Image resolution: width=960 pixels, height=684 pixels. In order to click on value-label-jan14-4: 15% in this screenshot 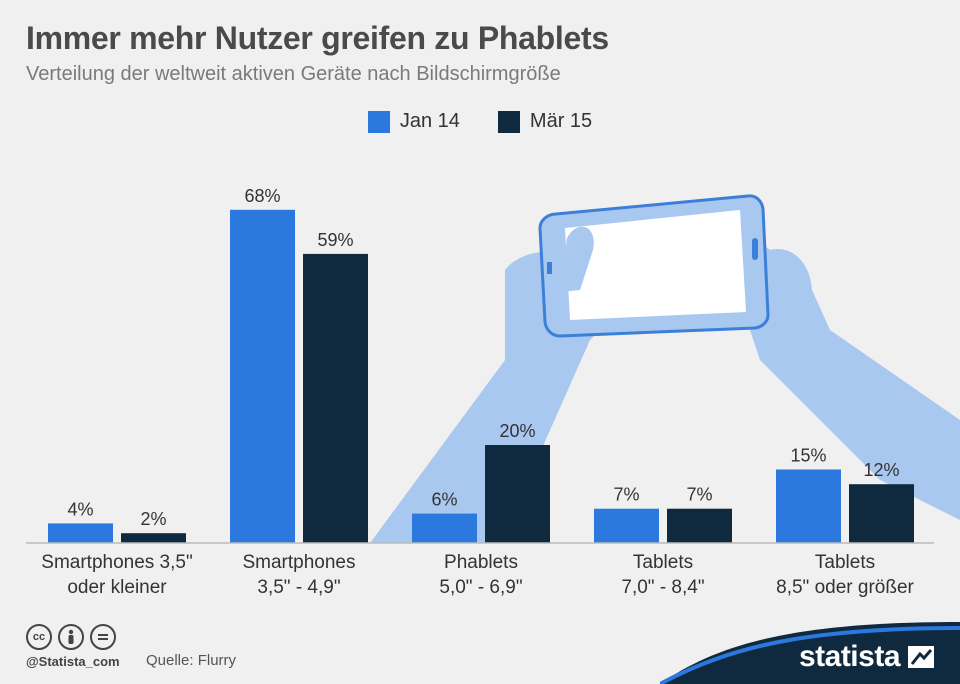, I will do `click(808, 456)`.